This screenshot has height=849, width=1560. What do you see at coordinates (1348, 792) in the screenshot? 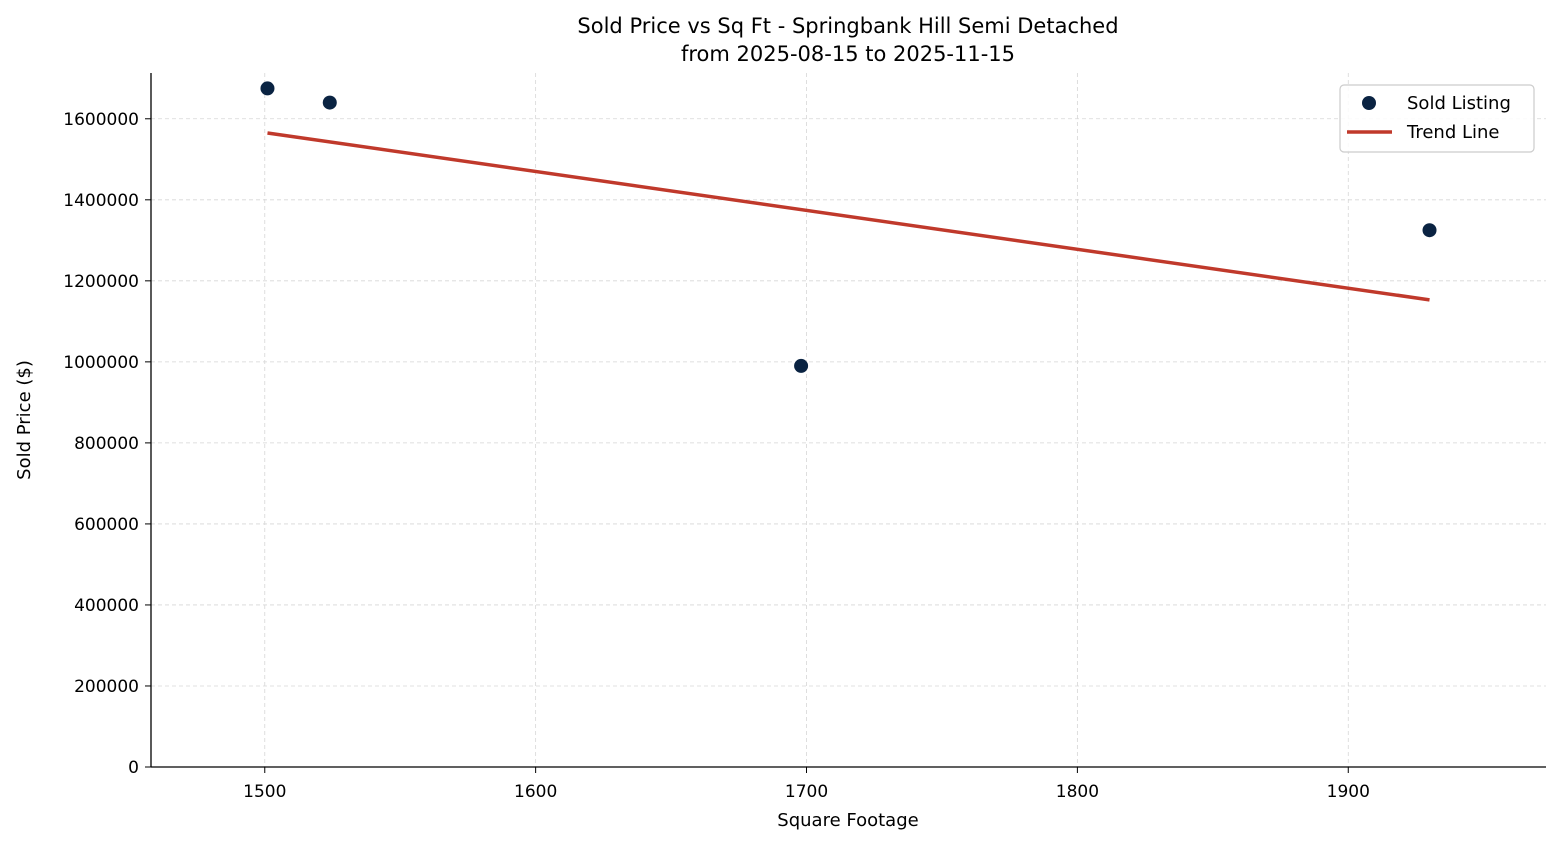
I see `x-tick-label: 1900` at bounding box center [1348, 792].